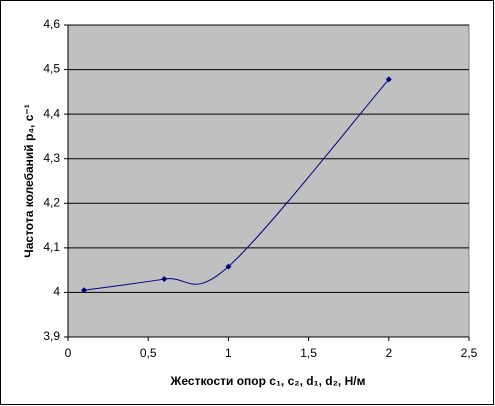 The height and width of the screenshot is (406, 495). Describe the element at coordinates (308, 353) in the screenshot. I see `x-tick-label: 1,5` at that location.